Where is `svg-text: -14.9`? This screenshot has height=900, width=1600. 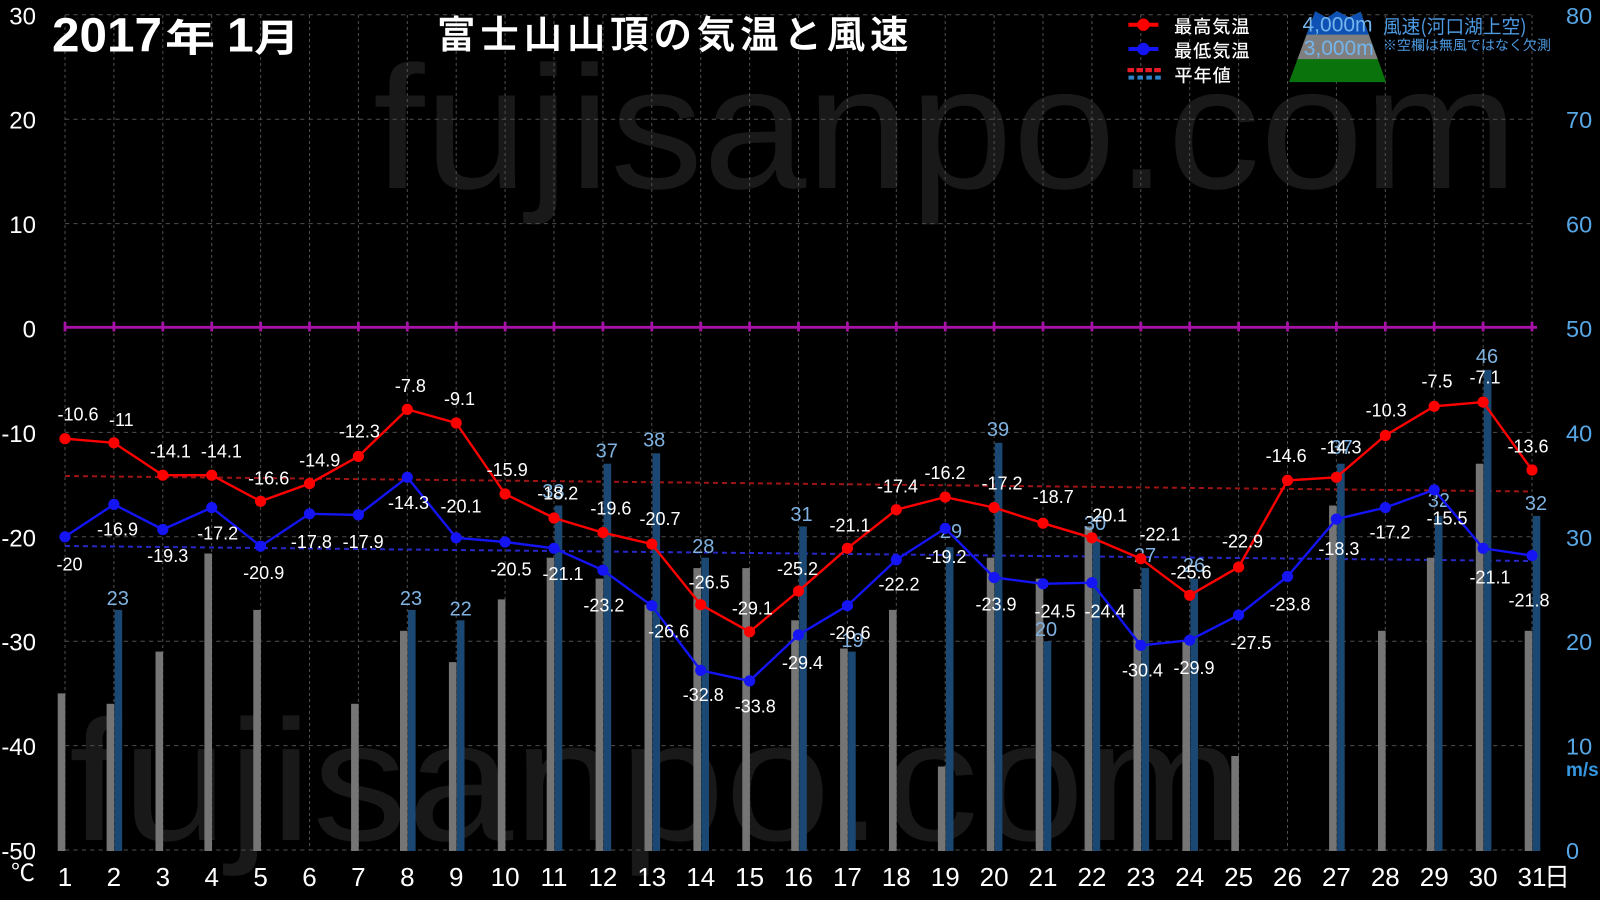
svg-text: -14.9 is located at coordinates (319, 460).